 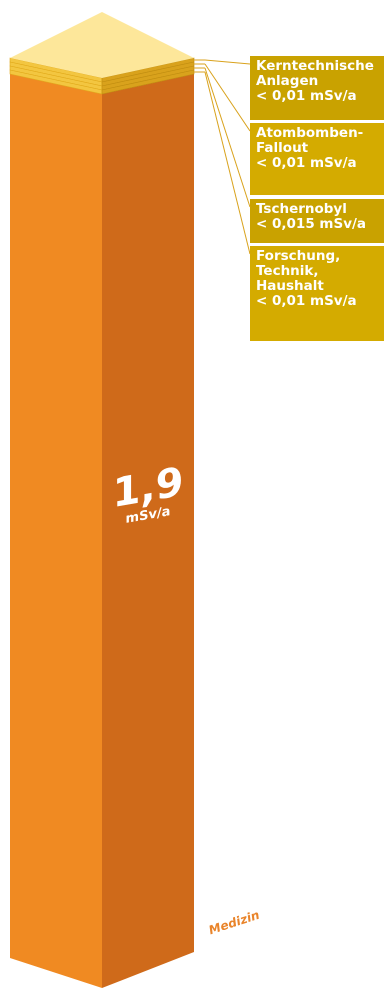 I want to click on layer-label-tschernobyl: Tschernobyl < 0,015 mSv/a, so click(x=317, y=221).